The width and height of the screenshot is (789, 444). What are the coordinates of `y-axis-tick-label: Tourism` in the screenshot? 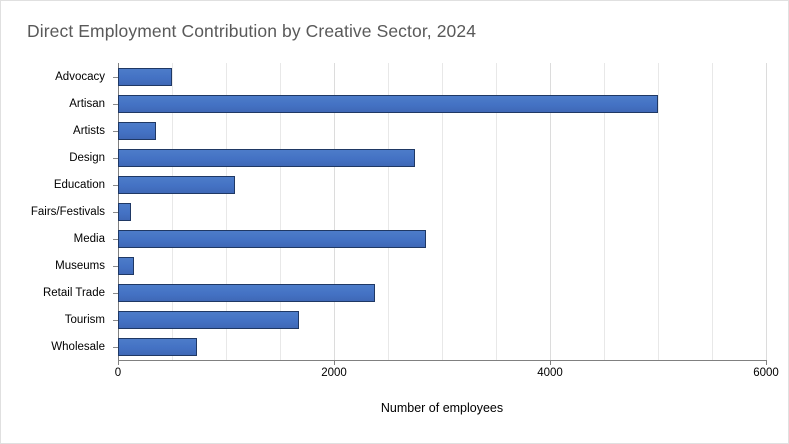 It's located at (84, 319).